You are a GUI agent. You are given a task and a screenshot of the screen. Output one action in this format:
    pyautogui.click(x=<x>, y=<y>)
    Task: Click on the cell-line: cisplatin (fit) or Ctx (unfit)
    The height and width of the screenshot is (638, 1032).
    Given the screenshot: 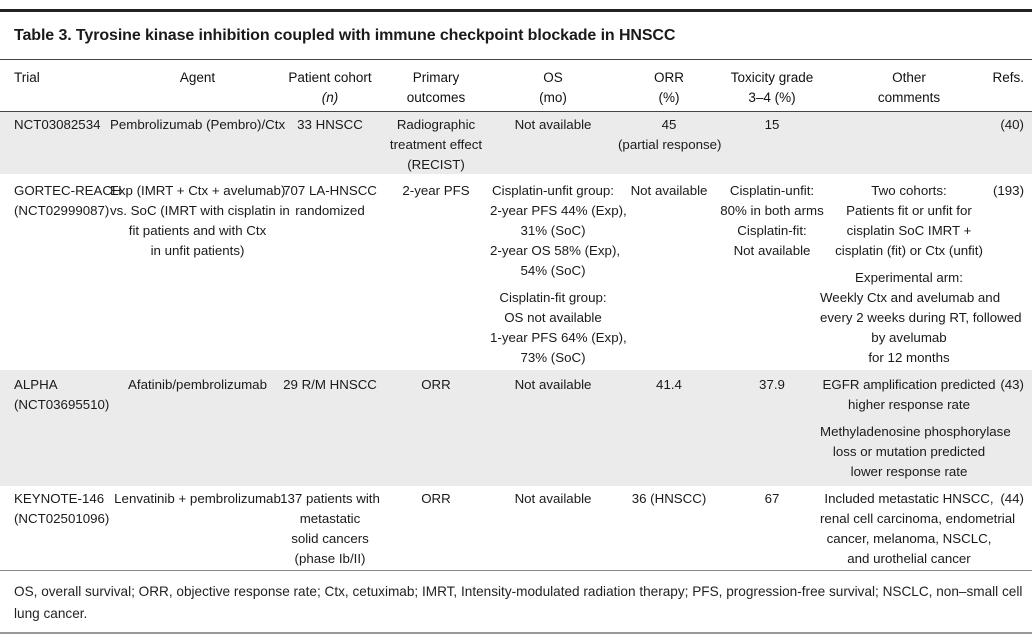 What is the action you would take?
    pyautogui.click(x=909, y=250)
    